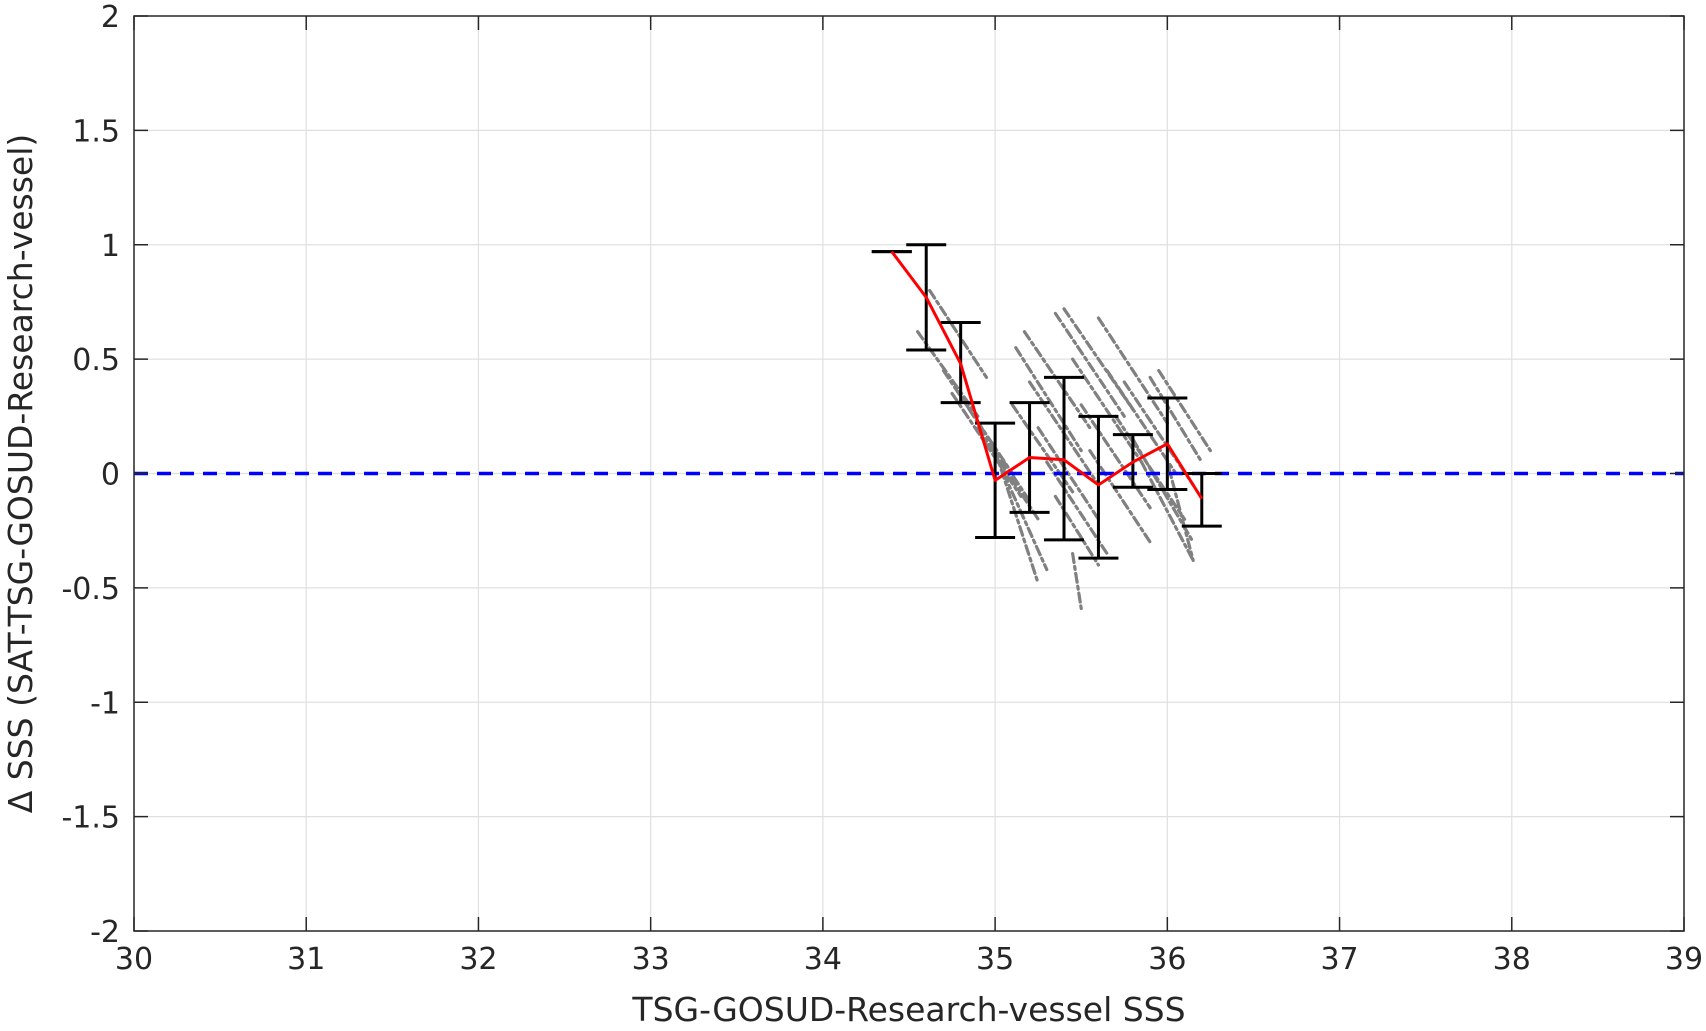 The width and height of the screenshot is (1706, 1031). What do you see at coordinates (1167, 959) in the screenshot?
I see `x-tick-label: 36` at bounding box center [1167, 959].